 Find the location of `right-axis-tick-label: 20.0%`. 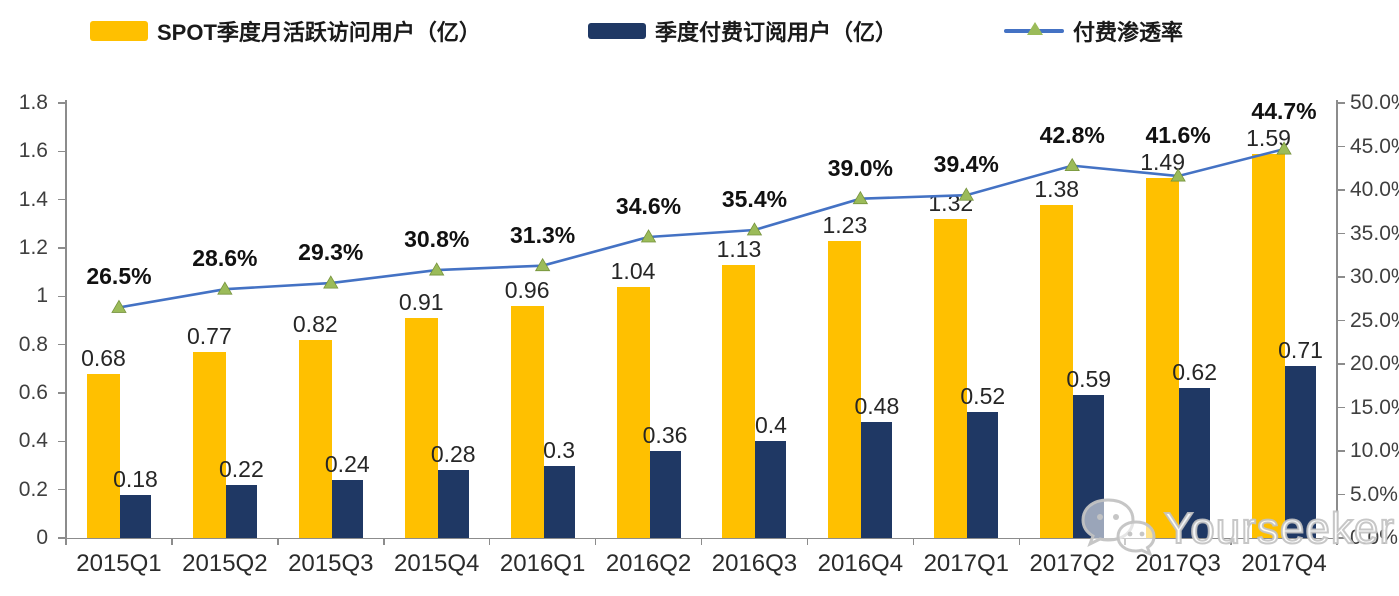

right-axis-tick-label: 20.0% is located at coordinates (1374, 363).